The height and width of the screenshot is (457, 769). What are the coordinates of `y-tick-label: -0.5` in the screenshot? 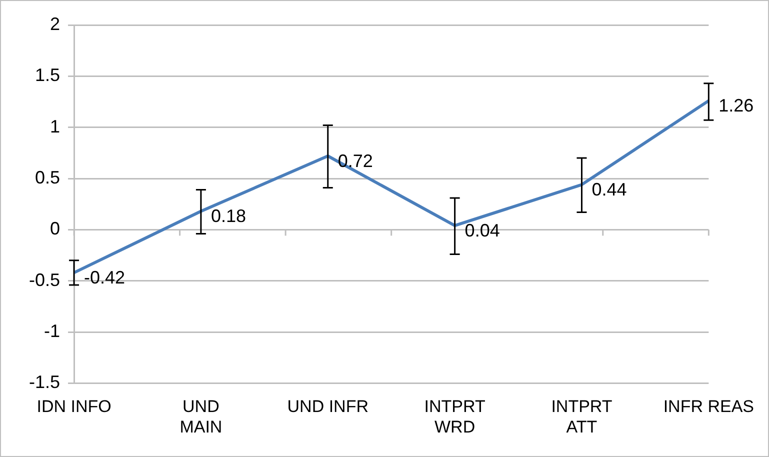 It's located at (44, 280).